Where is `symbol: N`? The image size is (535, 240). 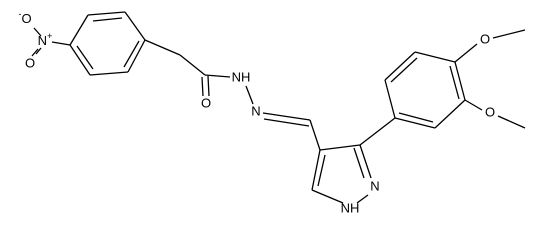 symbol: N is located at coordinates (42, 40).